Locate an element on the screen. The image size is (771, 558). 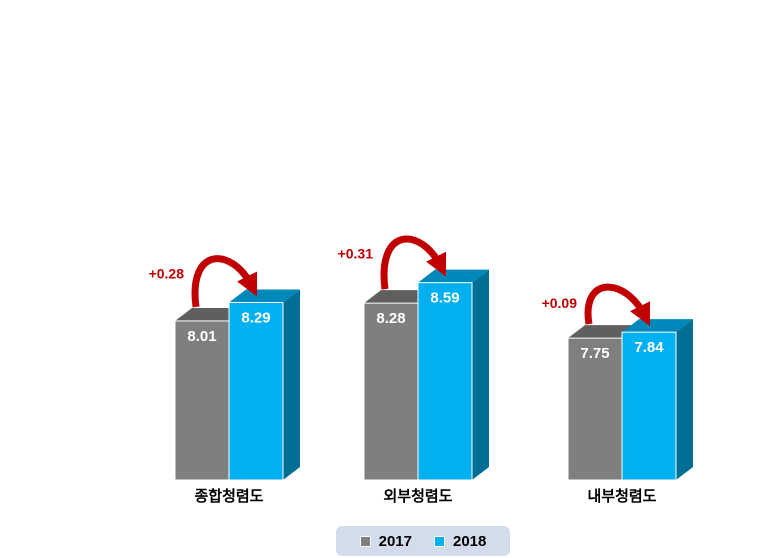
legend-swatch-2017 is located at coordinates (365, 541).